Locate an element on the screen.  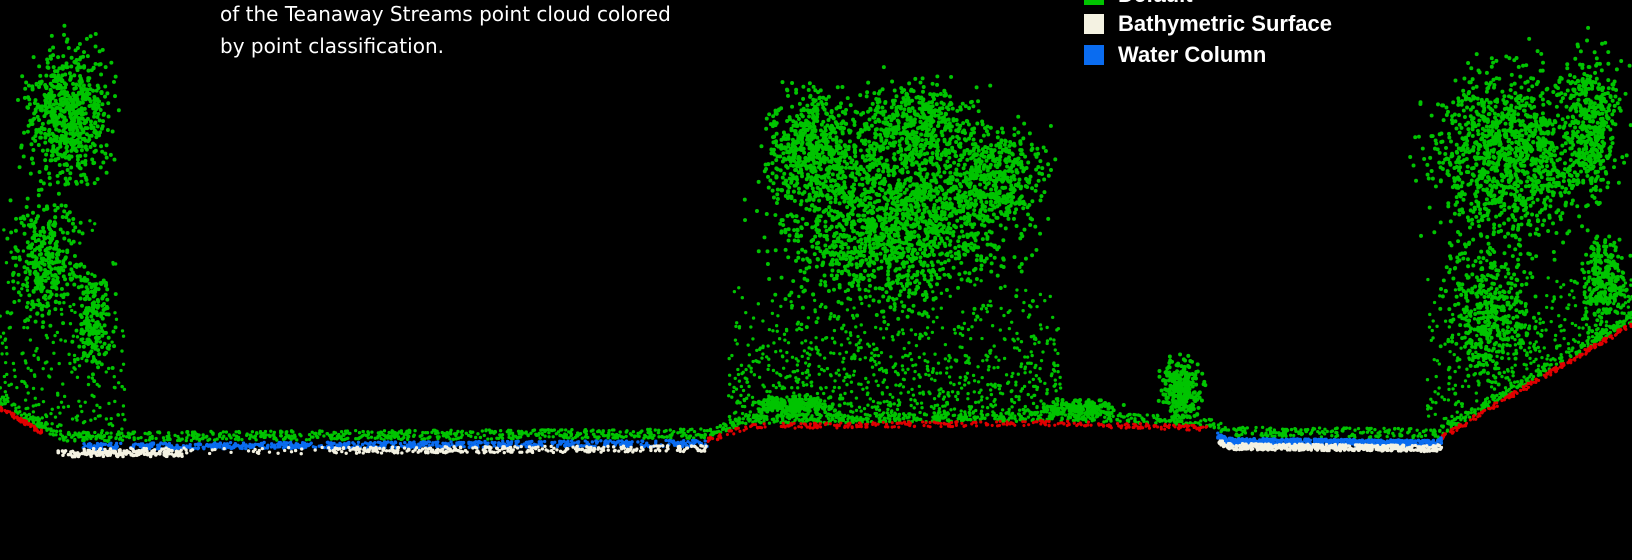
legend-label: Default is located at coordinates (1155, 4).